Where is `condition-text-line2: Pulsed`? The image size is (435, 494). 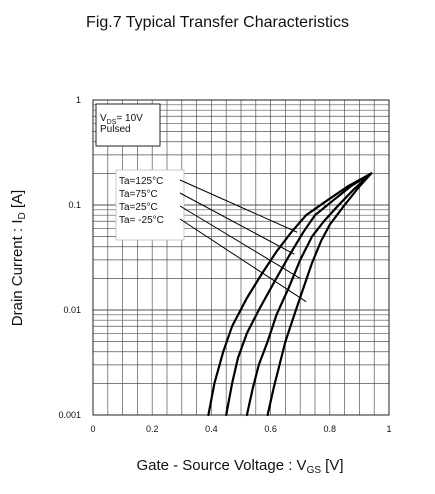 condition-text-line2: Pulsed is located at coordinates (115, 129).